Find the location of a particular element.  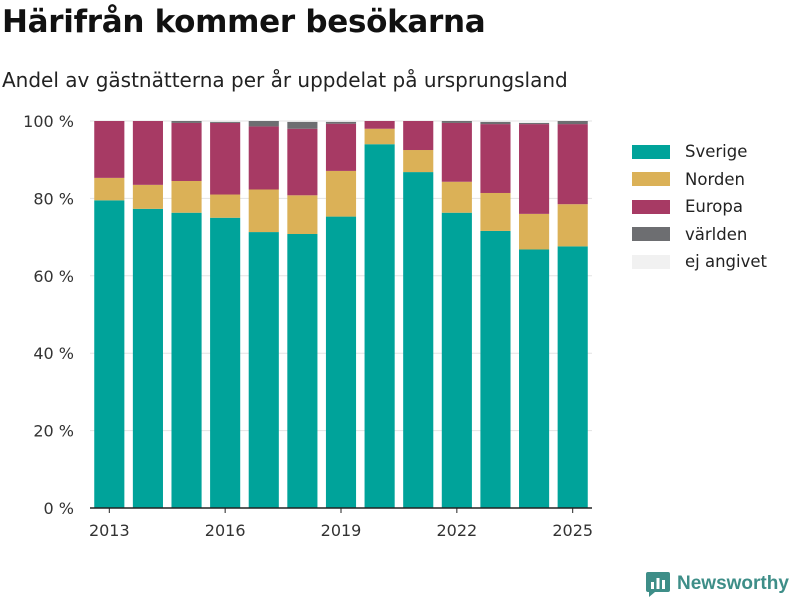

legend-label: Europa is located at coordinates (714, 207).